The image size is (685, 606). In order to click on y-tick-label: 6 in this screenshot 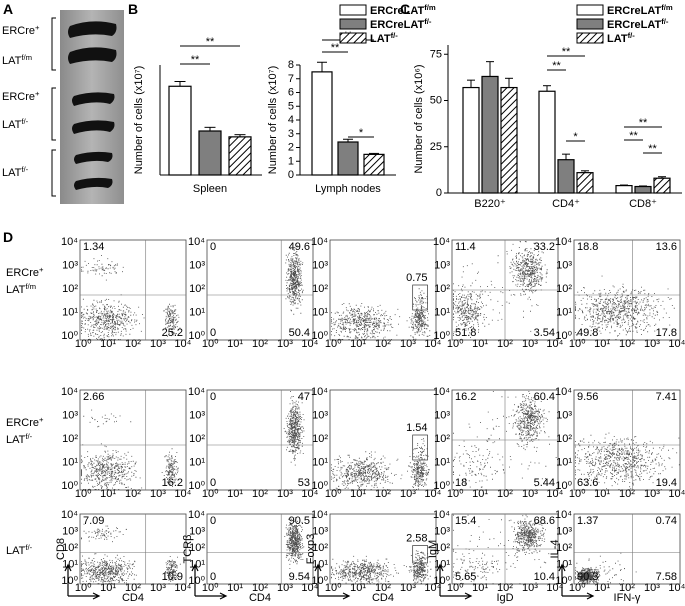, I will do `click(291, 93)`.